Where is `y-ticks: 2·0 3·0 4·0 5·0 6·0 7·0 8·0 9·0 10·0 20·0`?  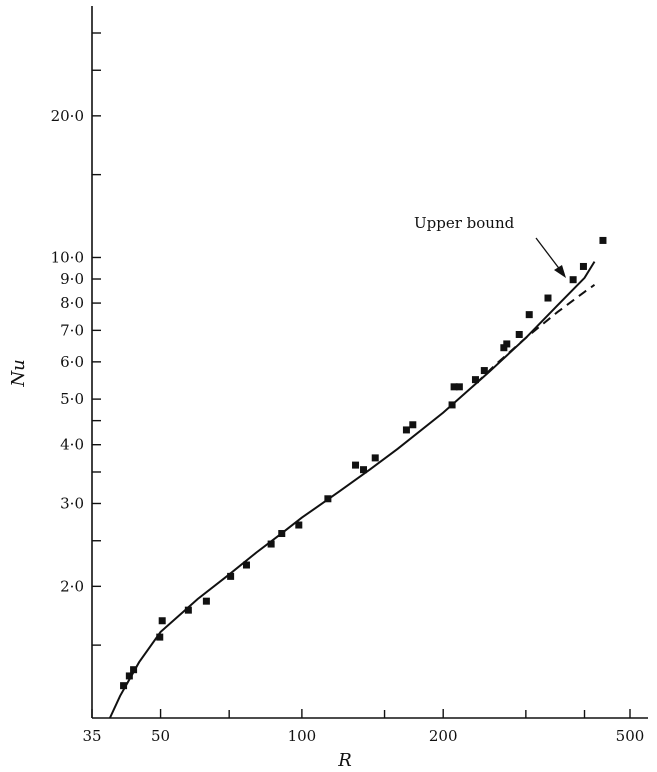 y-ticks: 2·0 3·0 4·0 5·0 6·0 7·0 8·0 9·0 10·0 20·0 is located at coordinates (76, 339).